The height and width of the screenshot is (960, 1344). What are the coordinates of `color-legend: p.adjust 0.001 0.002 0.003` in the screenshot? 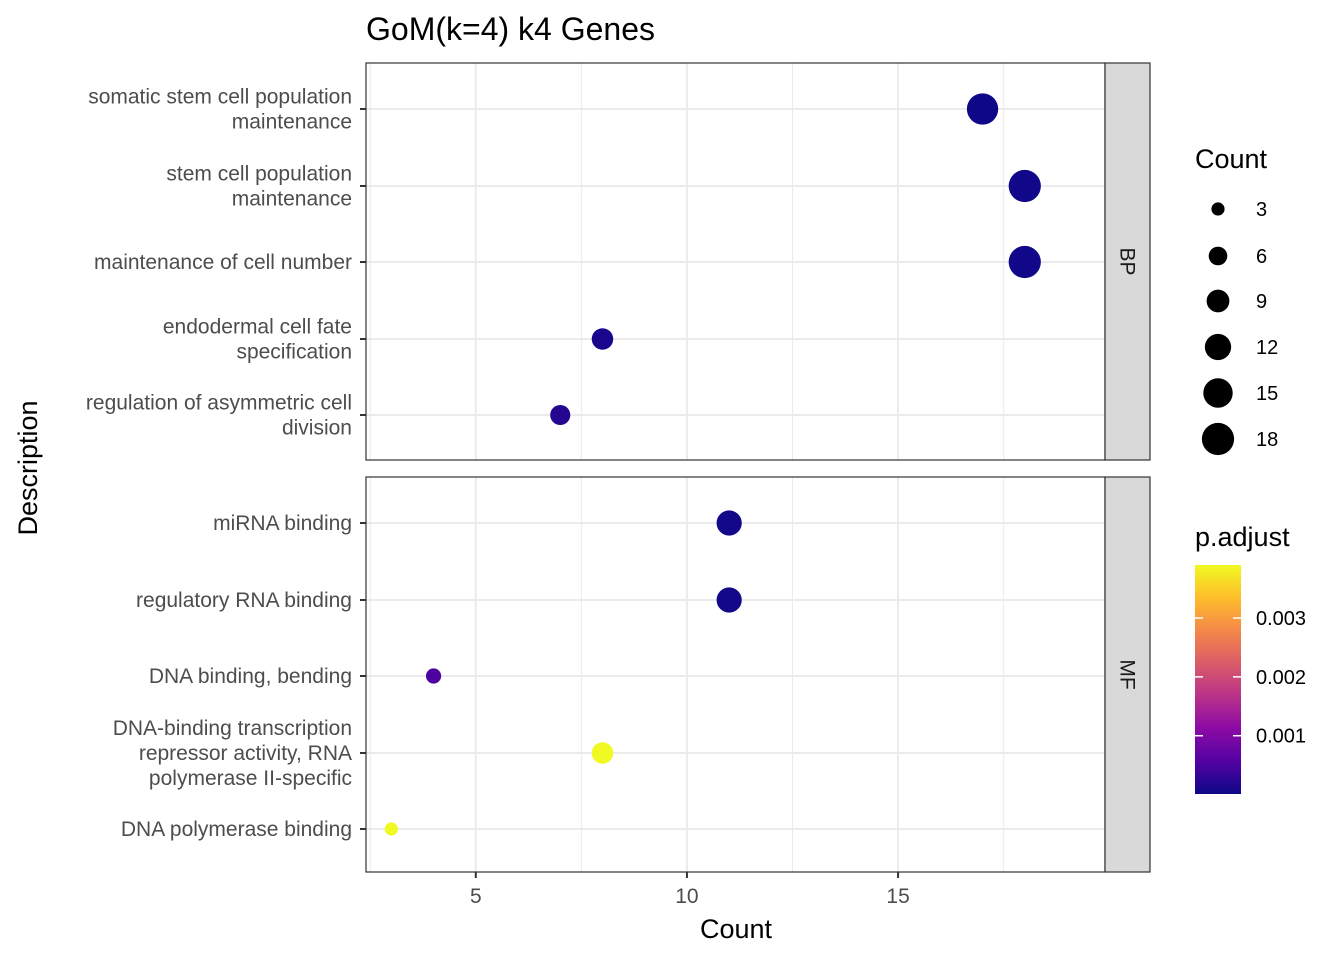 It's located at (1250, 658).